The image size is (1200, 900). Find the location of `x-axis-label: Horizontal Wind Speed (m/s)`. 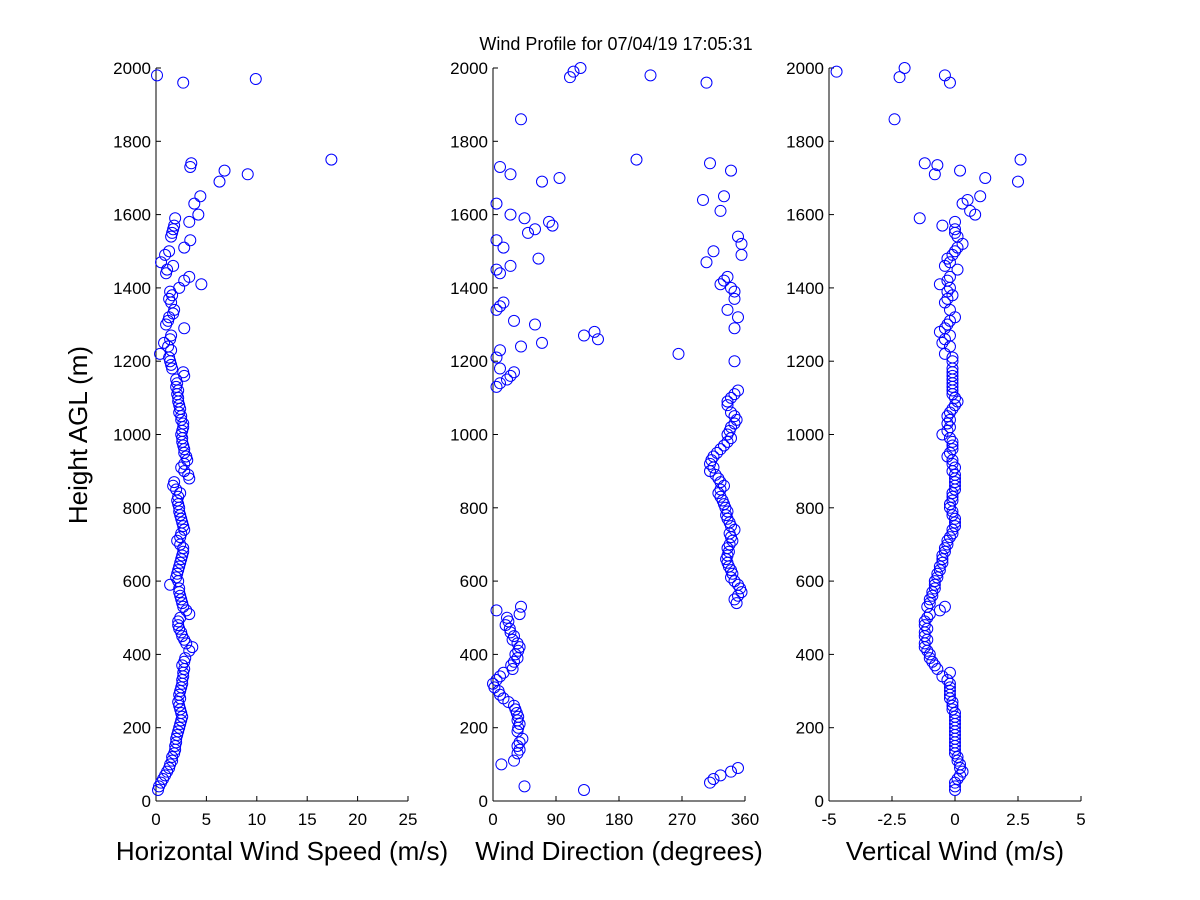

x-axis-label: Horizontal Wind Speed (m/s) is located at coordinates (282, 851).